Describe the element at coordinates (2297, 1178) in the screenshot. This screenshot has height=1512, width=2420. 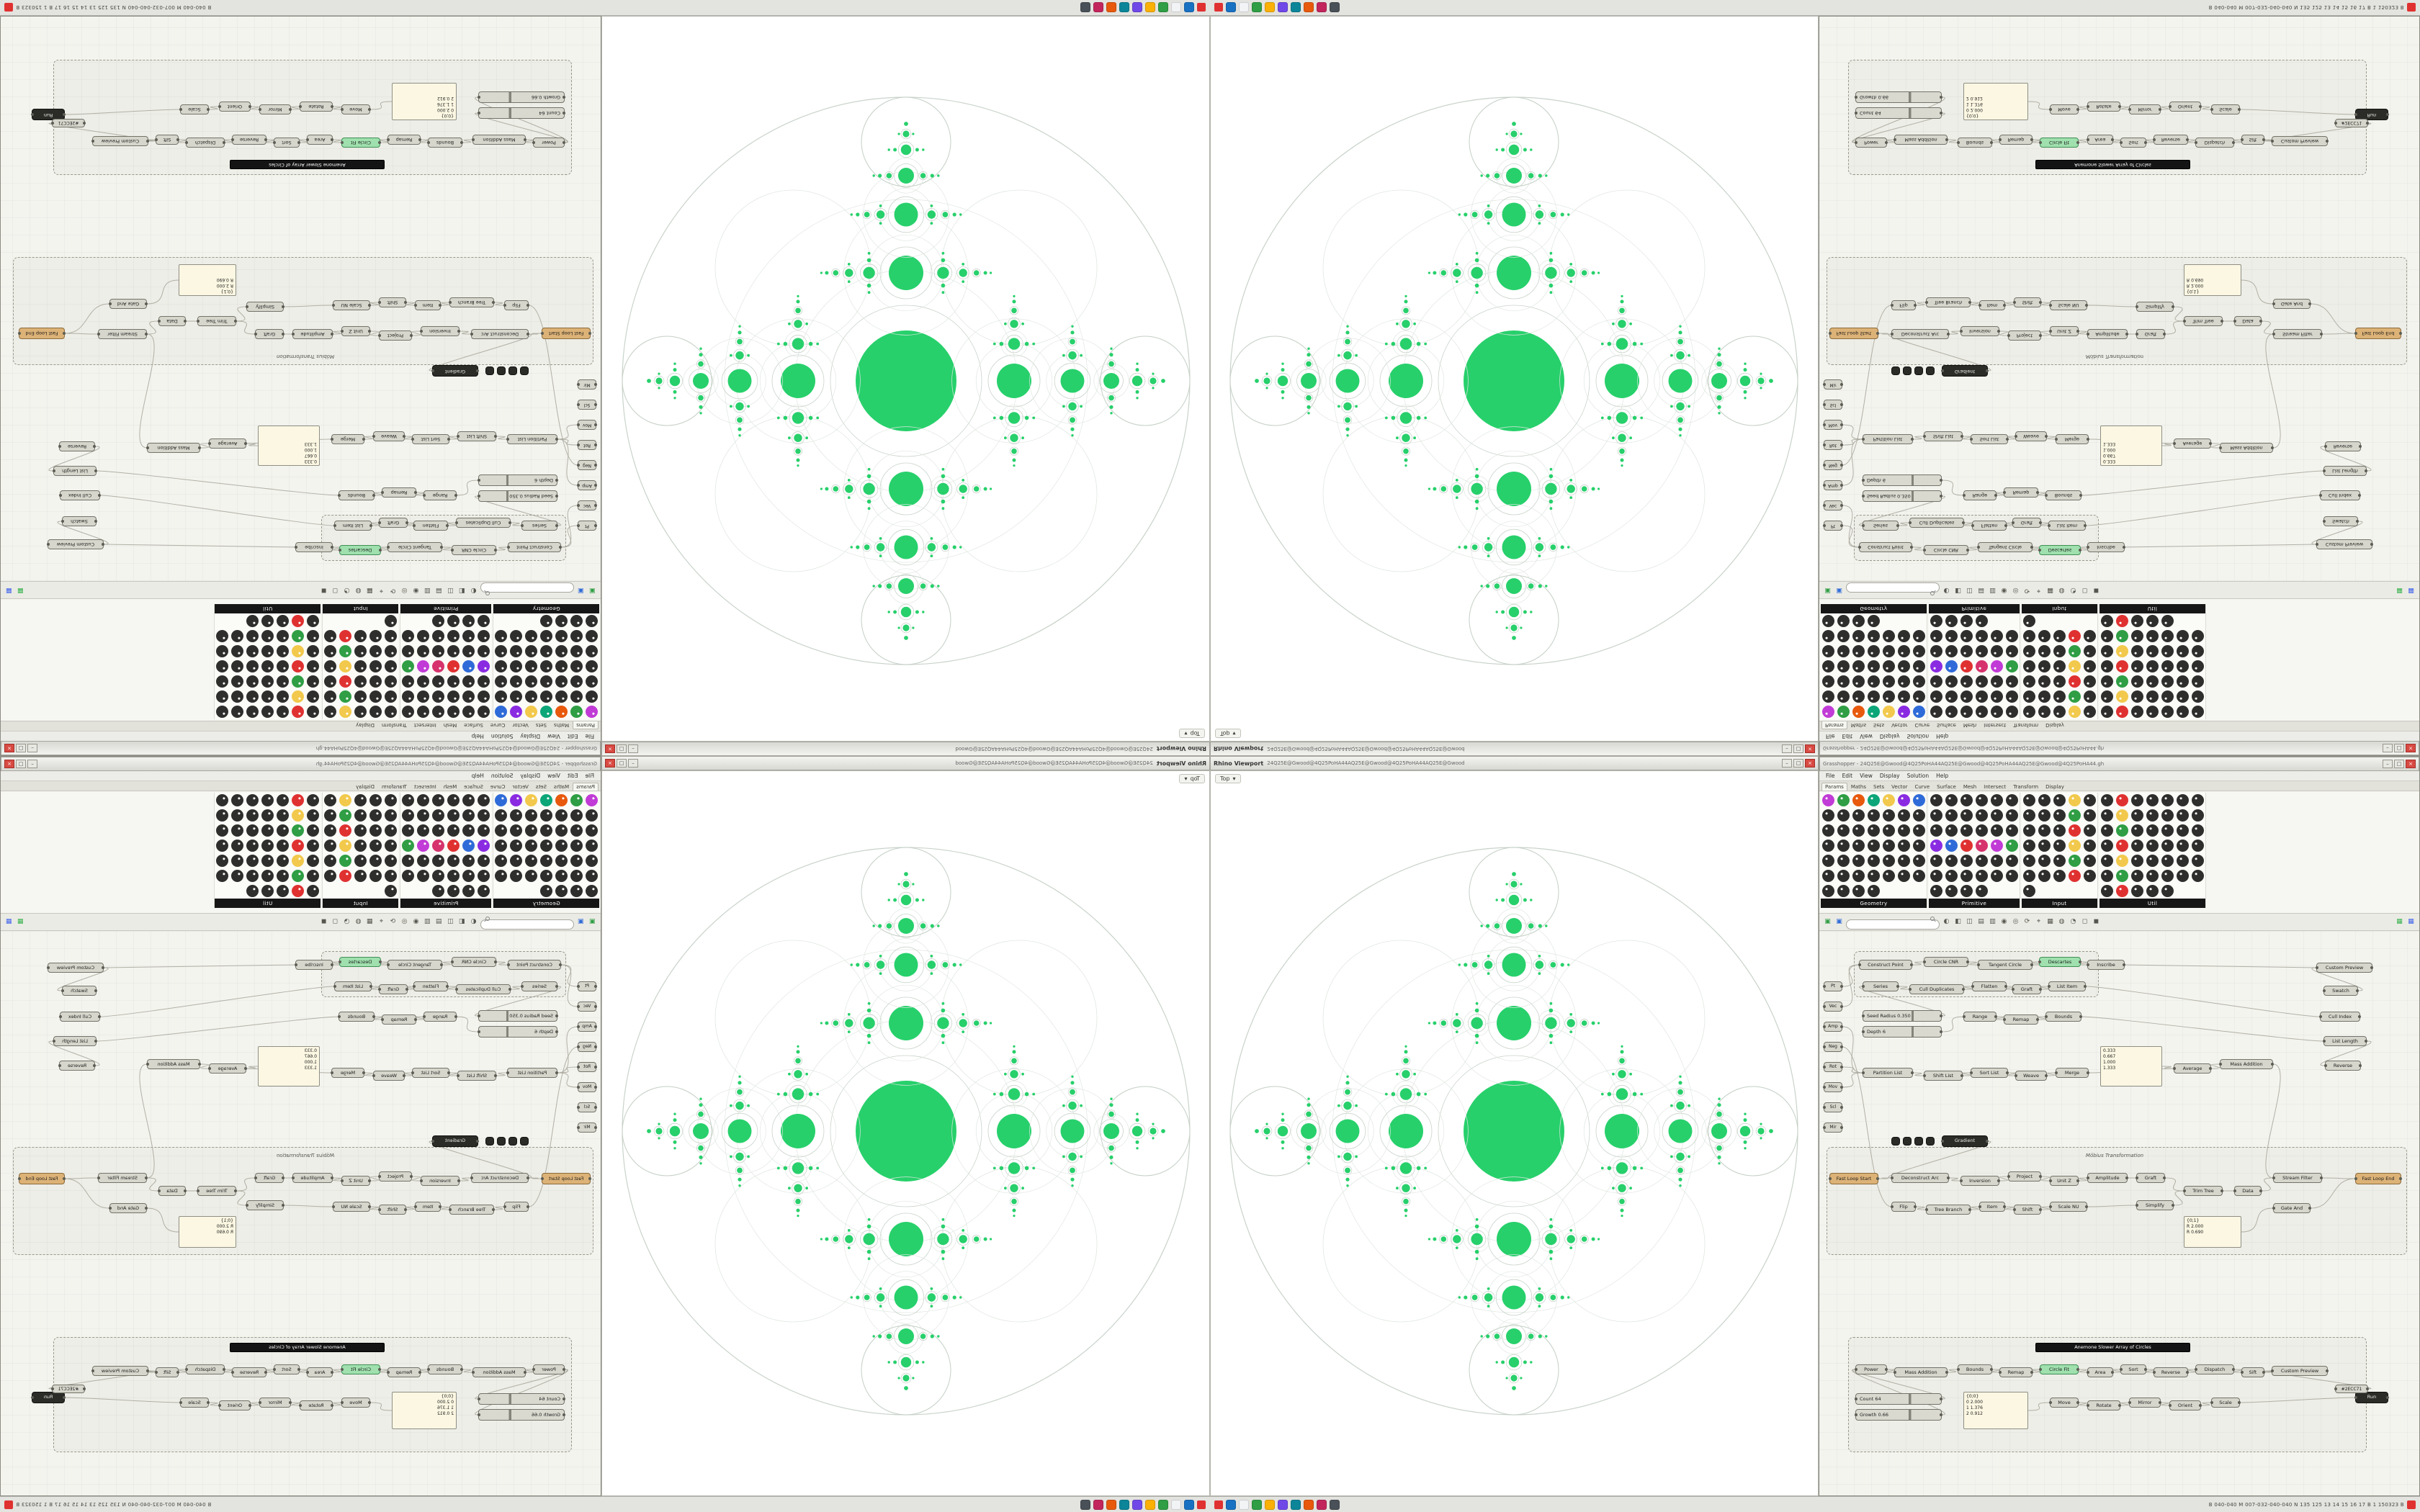
I see `gh-node: Stream Filter` at that location.